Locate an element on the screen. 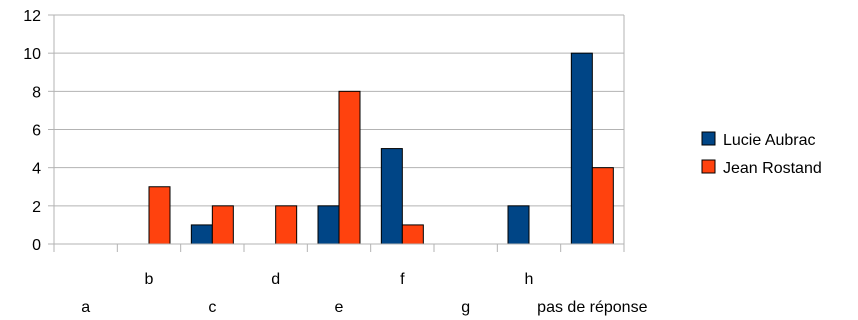 The image size is (858, 320). bar-lucie-aubrac-h is located at coordinates (518, 225).